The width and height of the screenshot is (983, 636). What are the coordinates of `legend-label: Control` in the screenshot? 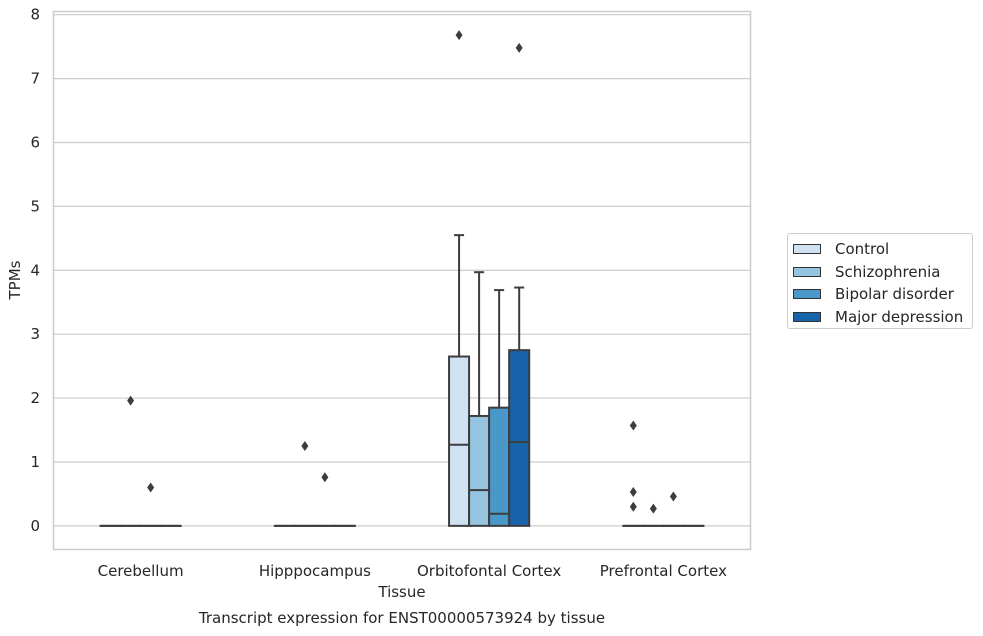 It's located at (862, 249).